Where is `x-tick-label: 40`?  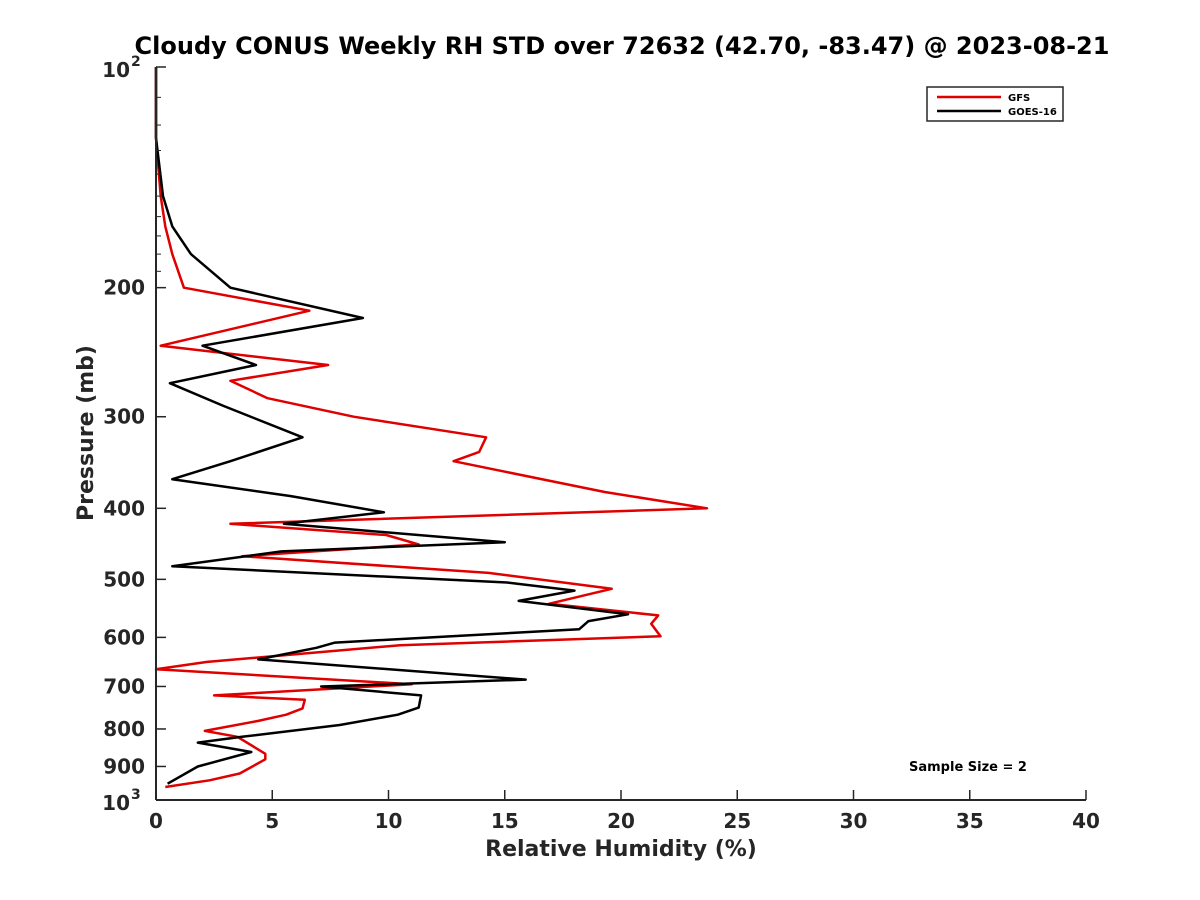 x-tick-label: 40 is located at coordinates (1086, 821).